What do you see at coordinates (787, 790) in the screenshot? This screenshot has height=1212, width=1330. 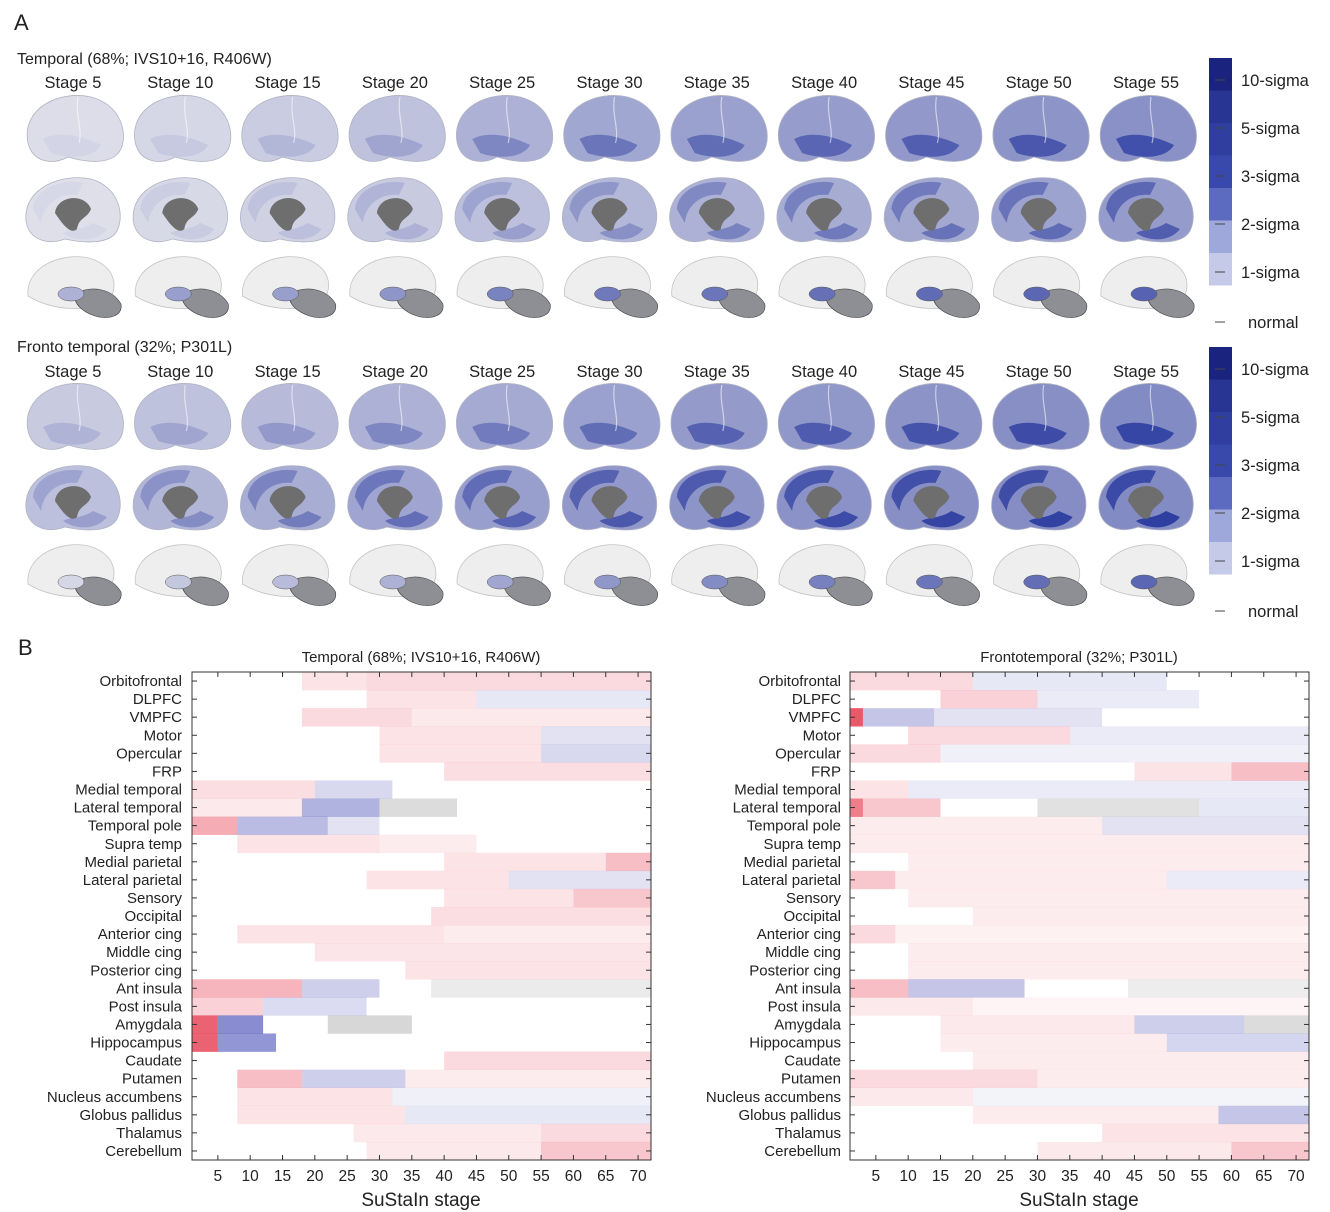 I see `region-label: Medial temporal` at bounding box center [787, 790].